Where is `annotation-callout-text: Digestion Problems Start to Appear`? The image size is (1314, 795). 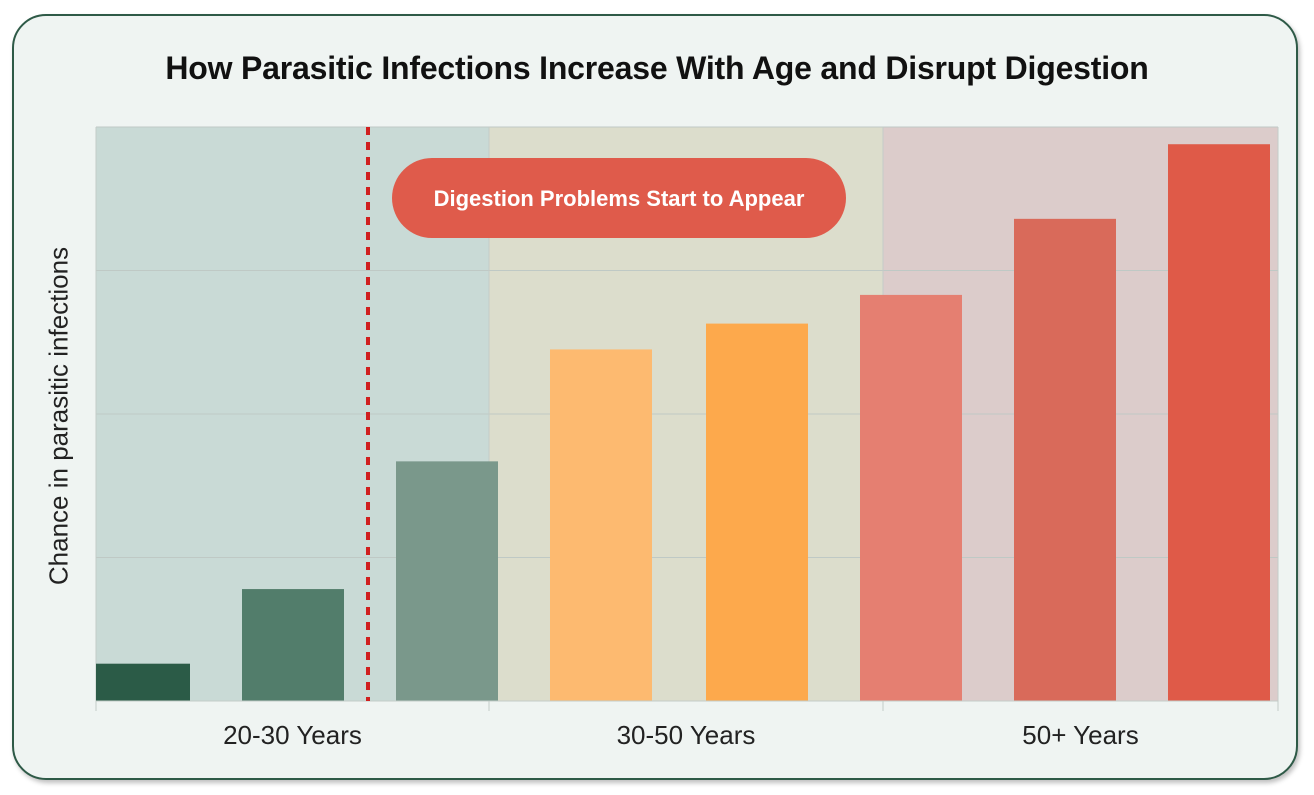
annotation-callout-text: Digestion Problems Start to Appear is located at coordinates (619, 198).